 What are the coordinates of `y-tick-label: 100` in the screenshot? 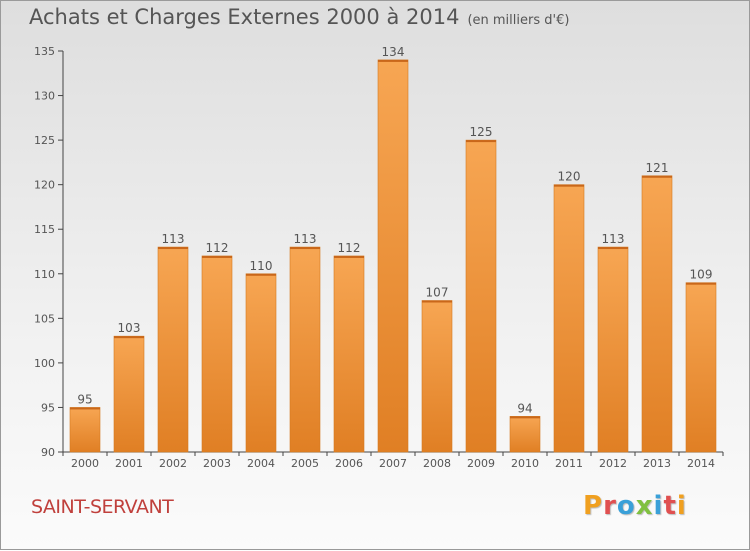 It's located at (44, 363).